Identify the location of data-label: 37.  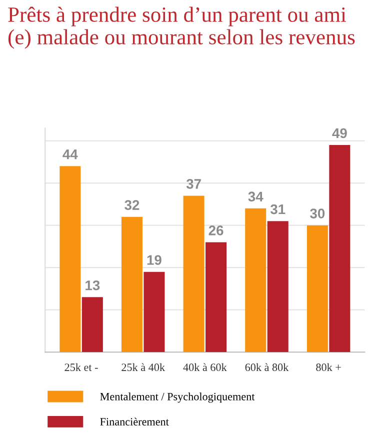
(193, 184).